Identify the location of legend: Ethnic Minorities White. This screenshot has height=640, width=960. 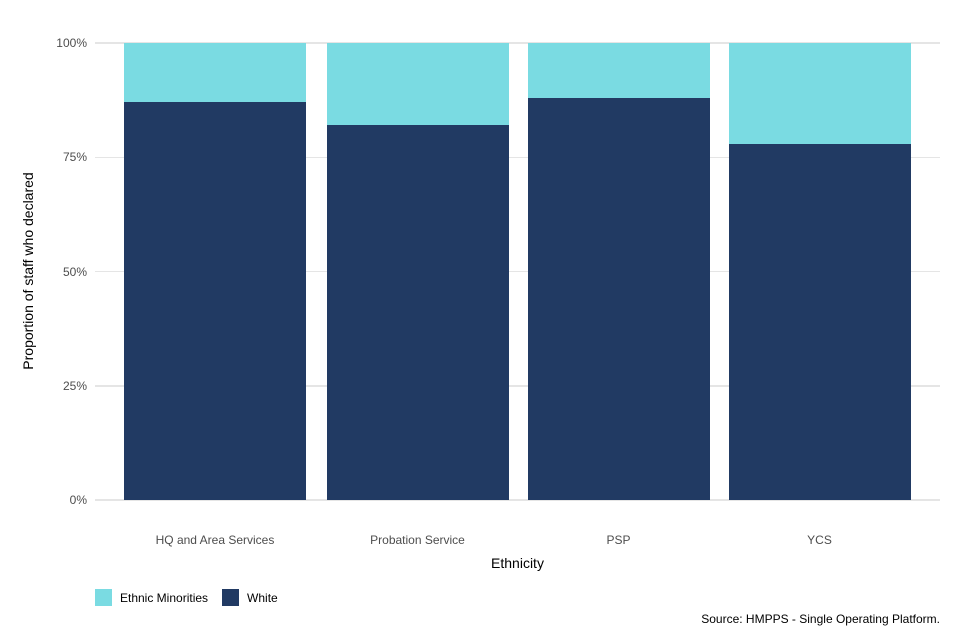
(193, 597).